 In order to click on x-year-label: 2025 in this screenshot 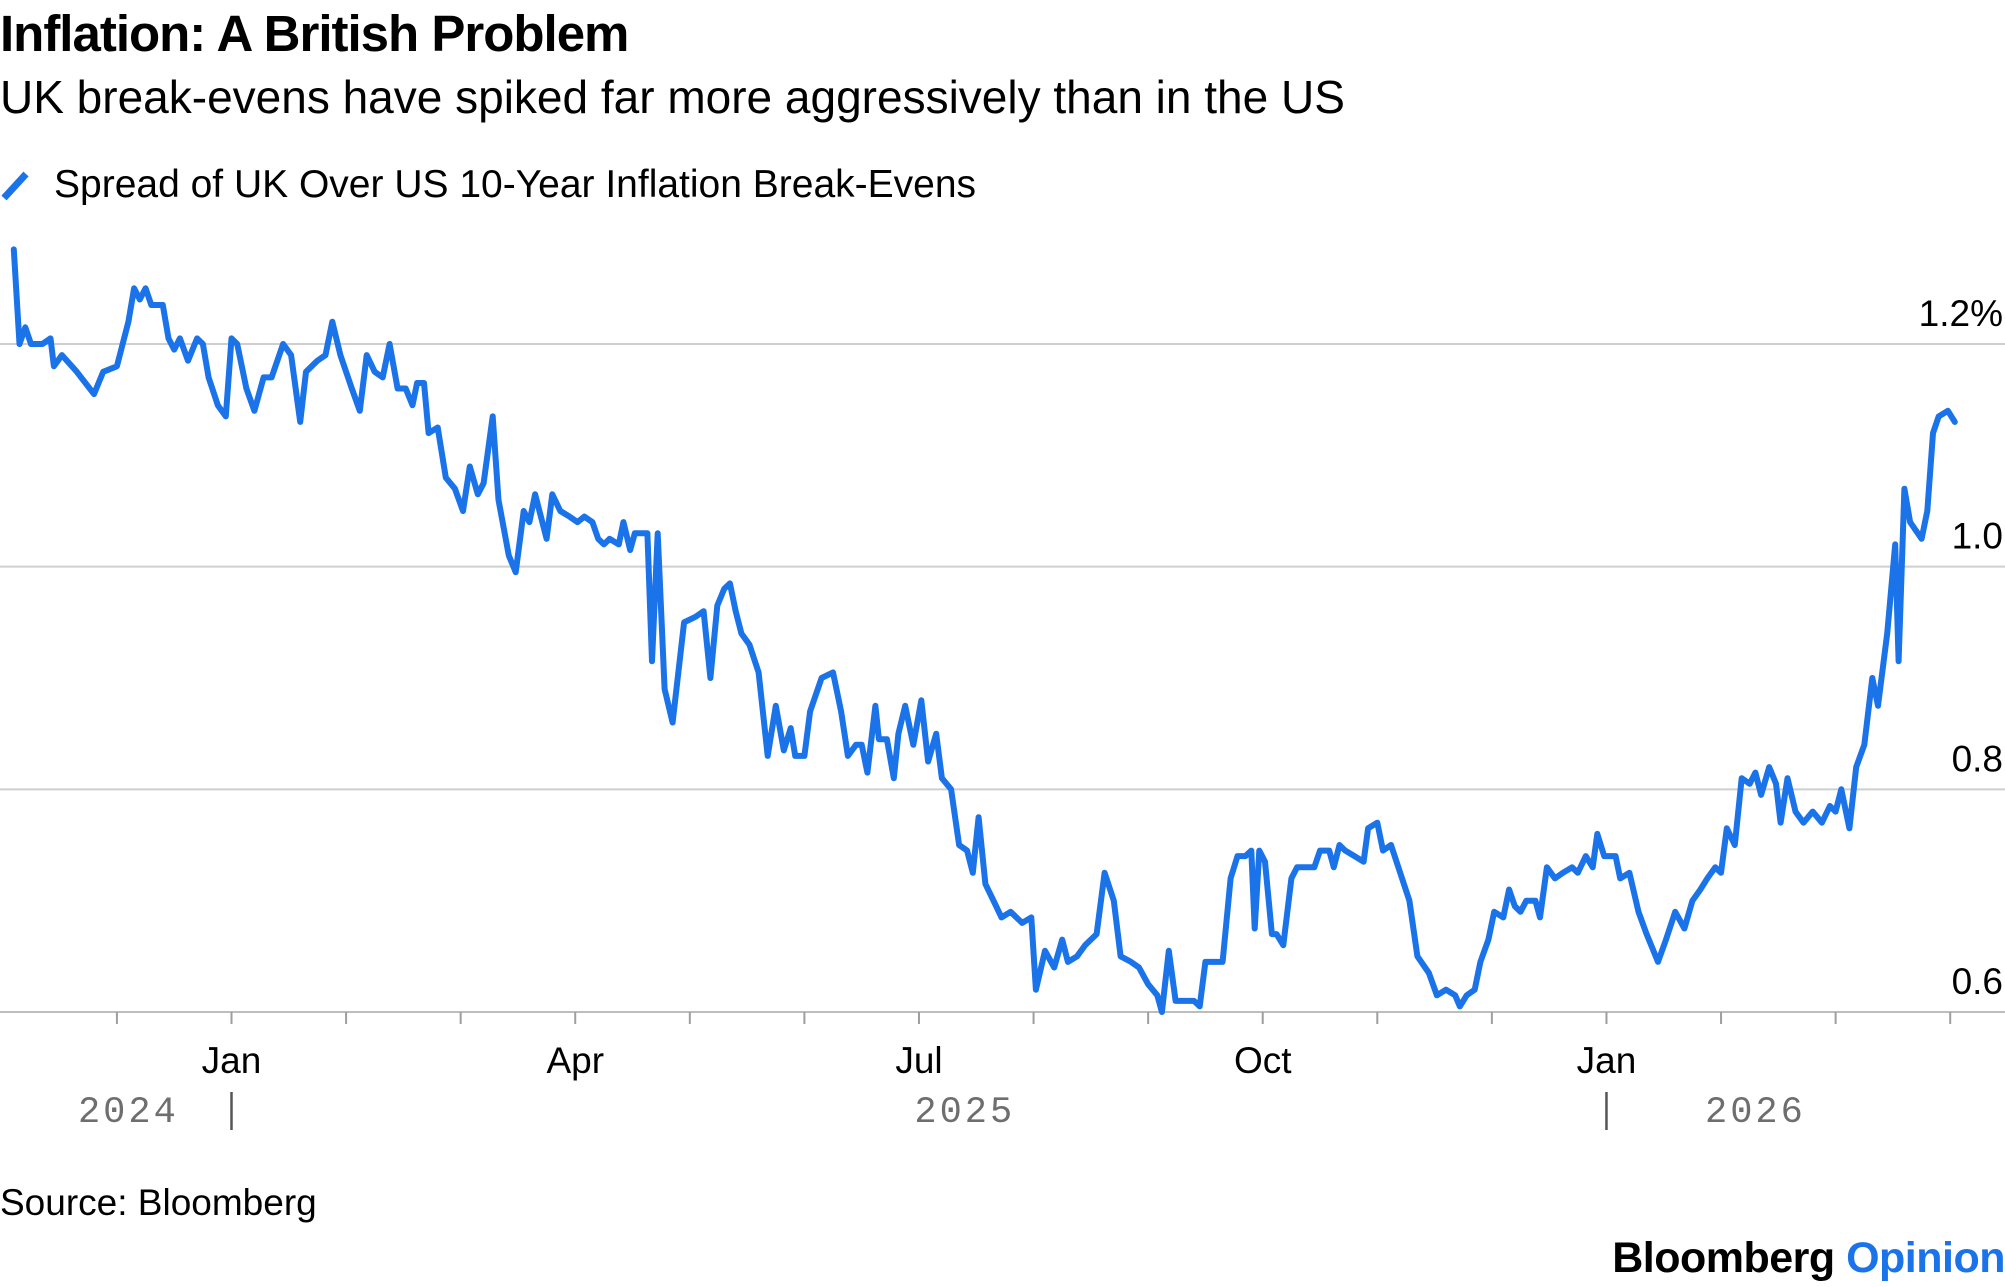, I will do `click(964, 1113)`.